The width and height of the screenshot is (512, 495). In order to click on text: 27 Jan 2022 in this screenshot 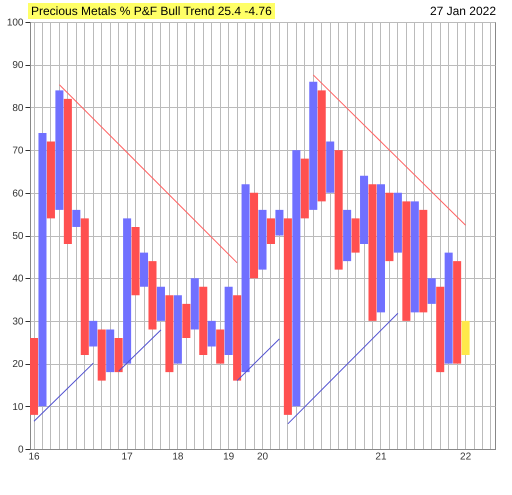, I will do `click(463, 11)`.